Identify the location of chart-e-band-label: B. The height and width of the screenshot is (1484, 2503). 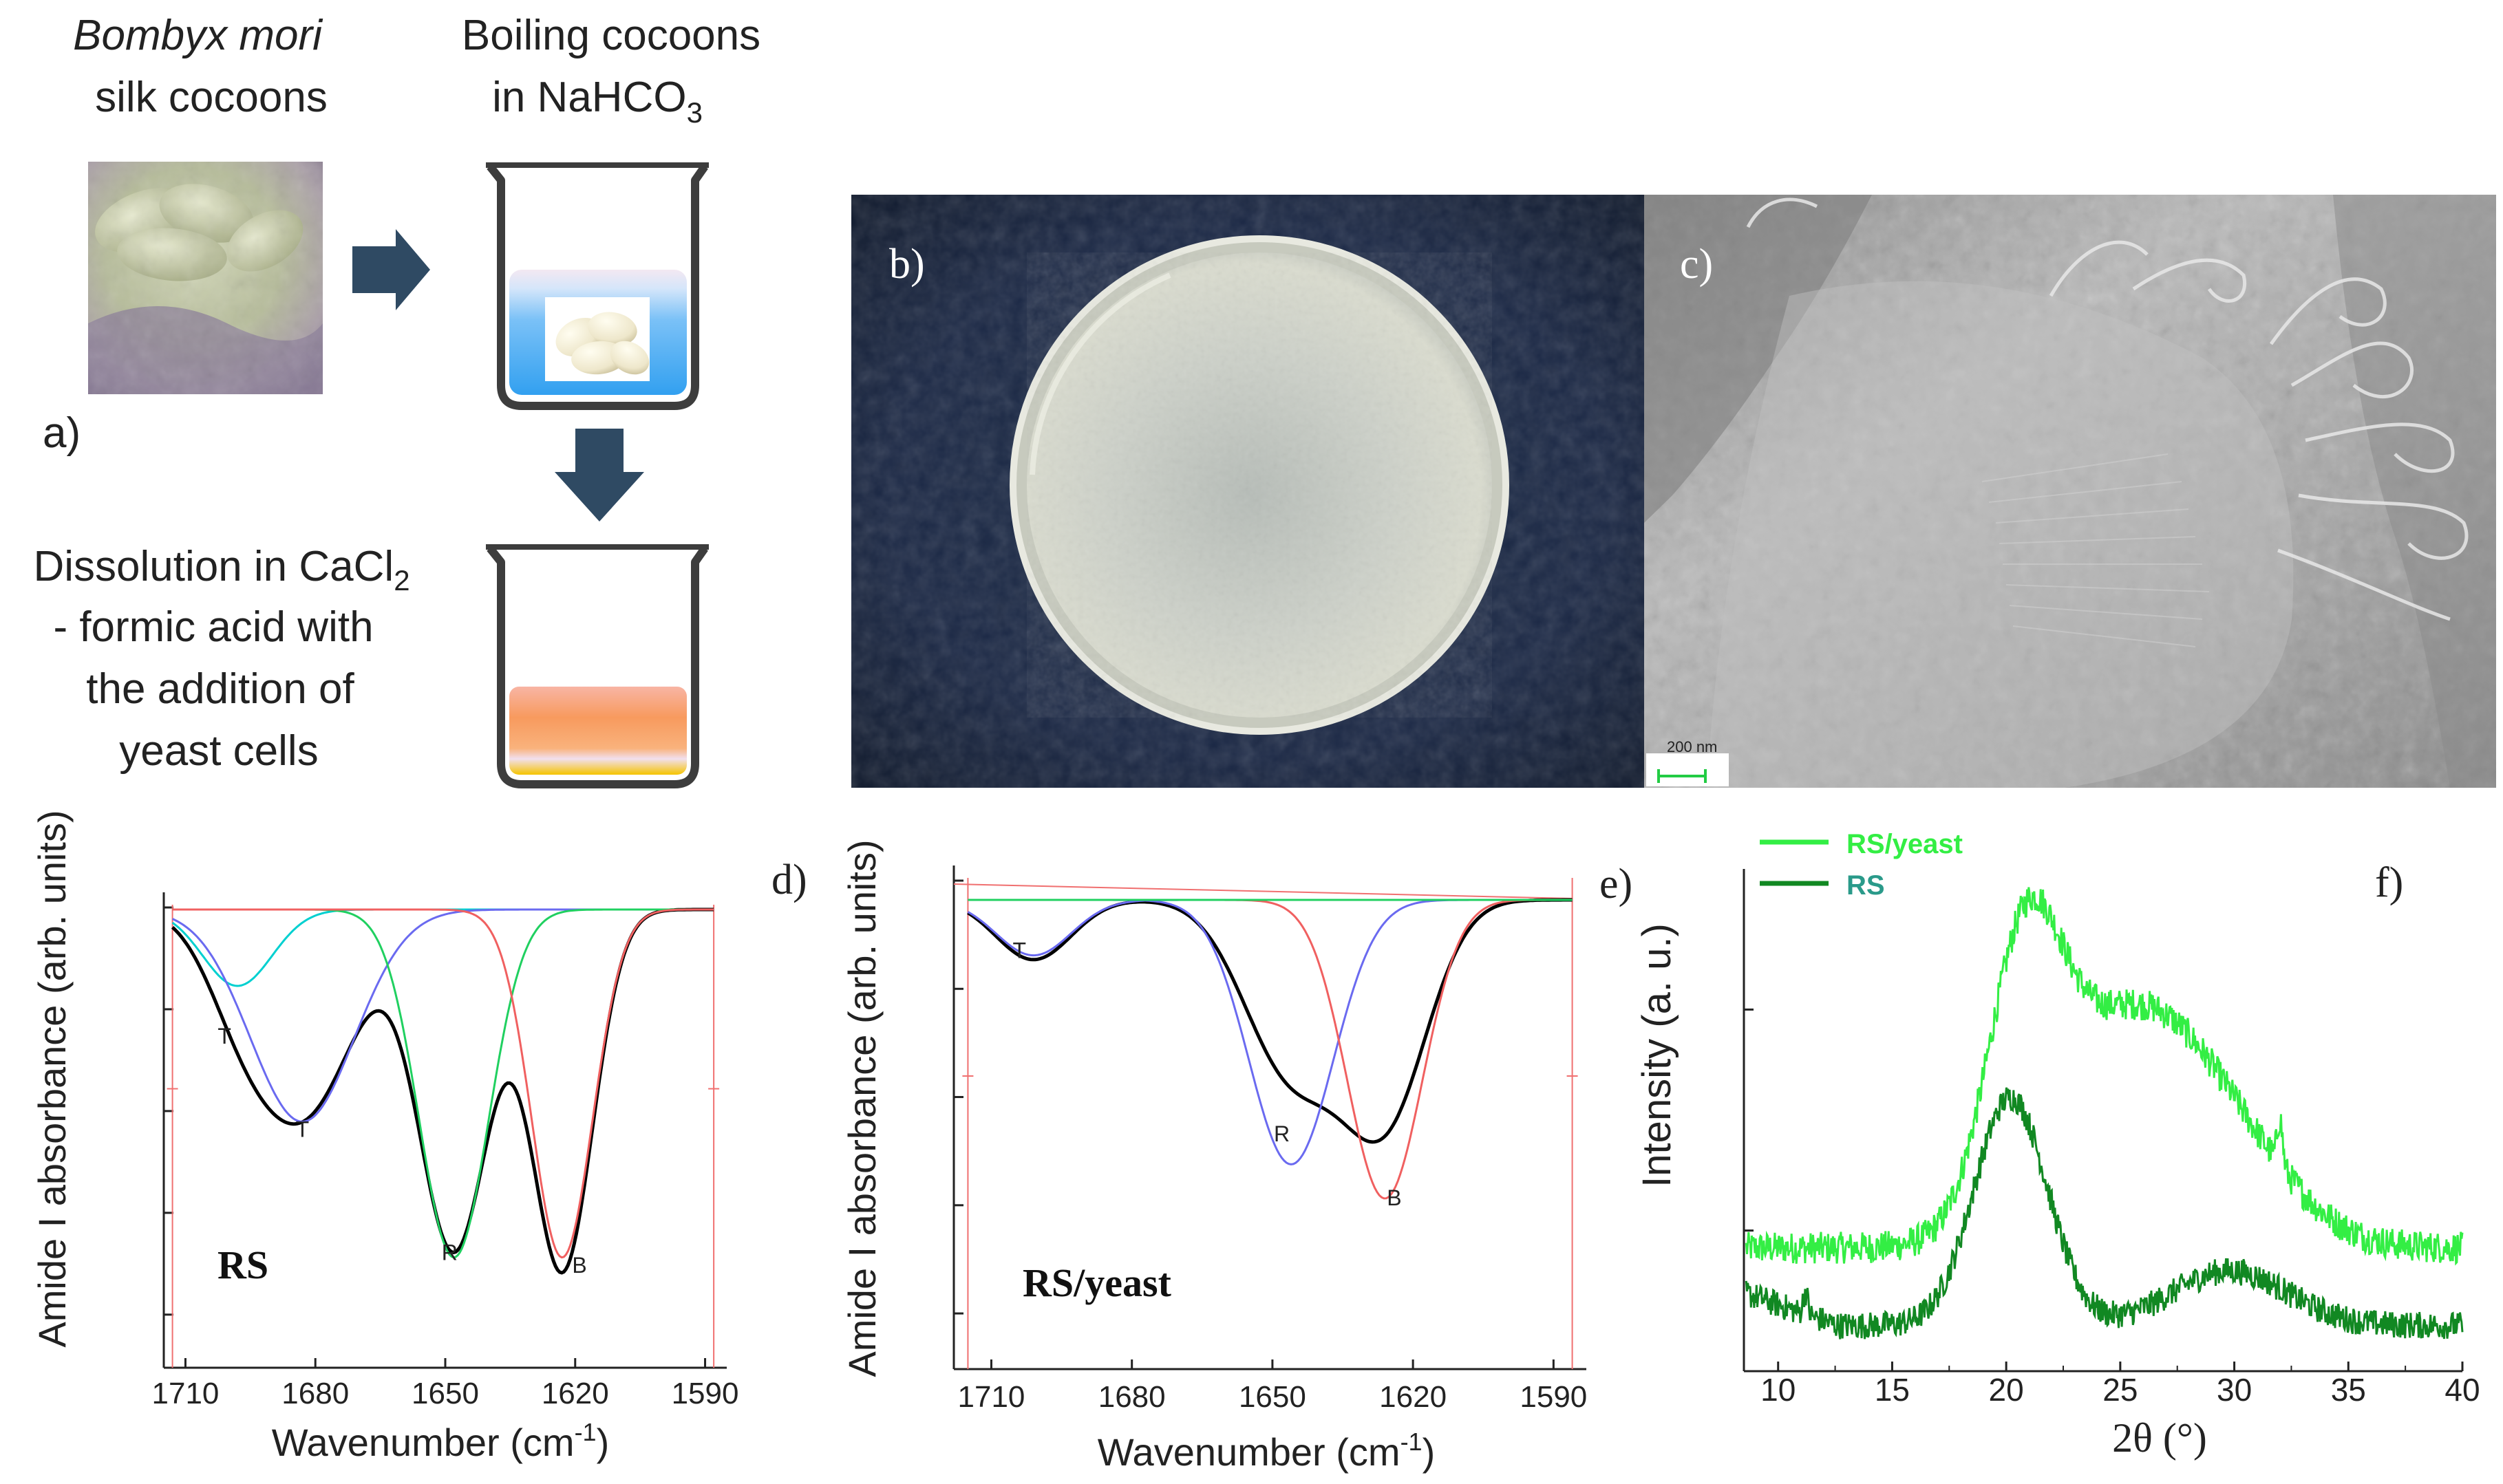
(1394, 1197).